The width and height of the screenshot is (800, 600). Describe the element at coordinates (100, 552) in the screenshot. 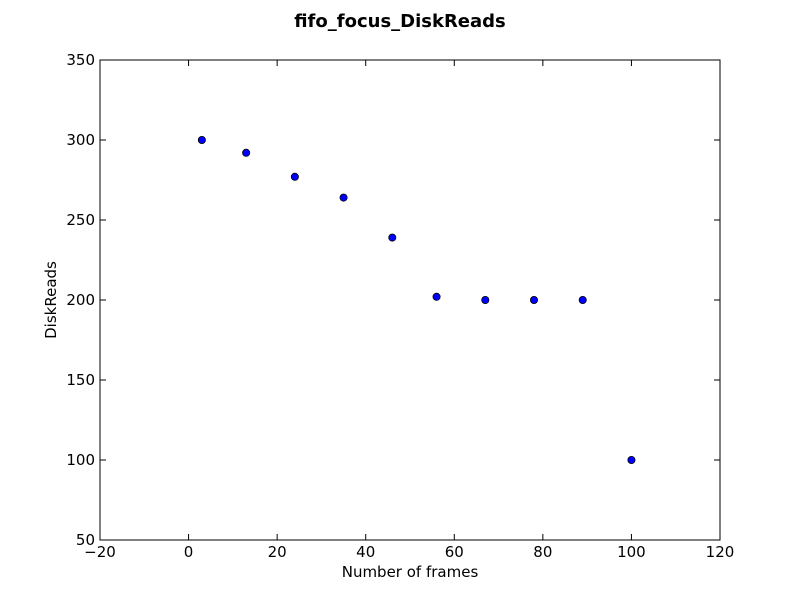

I see `x-tick-label: −20` at that location.